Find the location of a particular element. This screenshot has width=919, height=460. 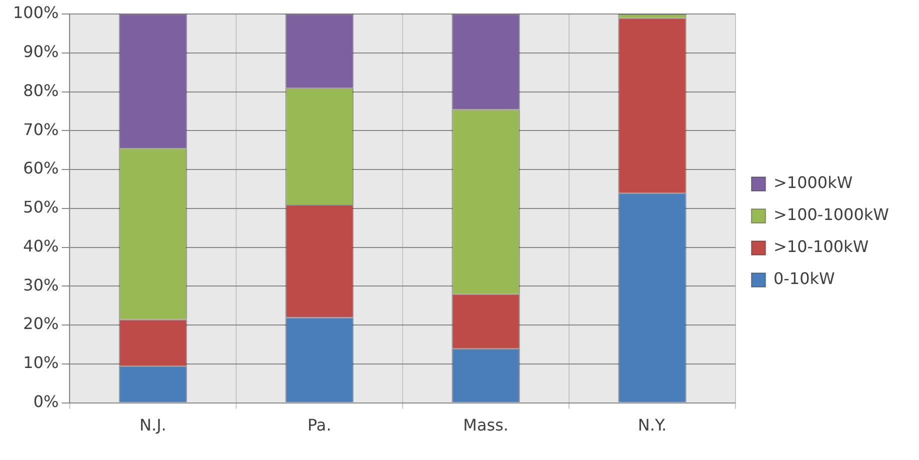

y-tick-label: 40% is located at coordinates (41, 246).